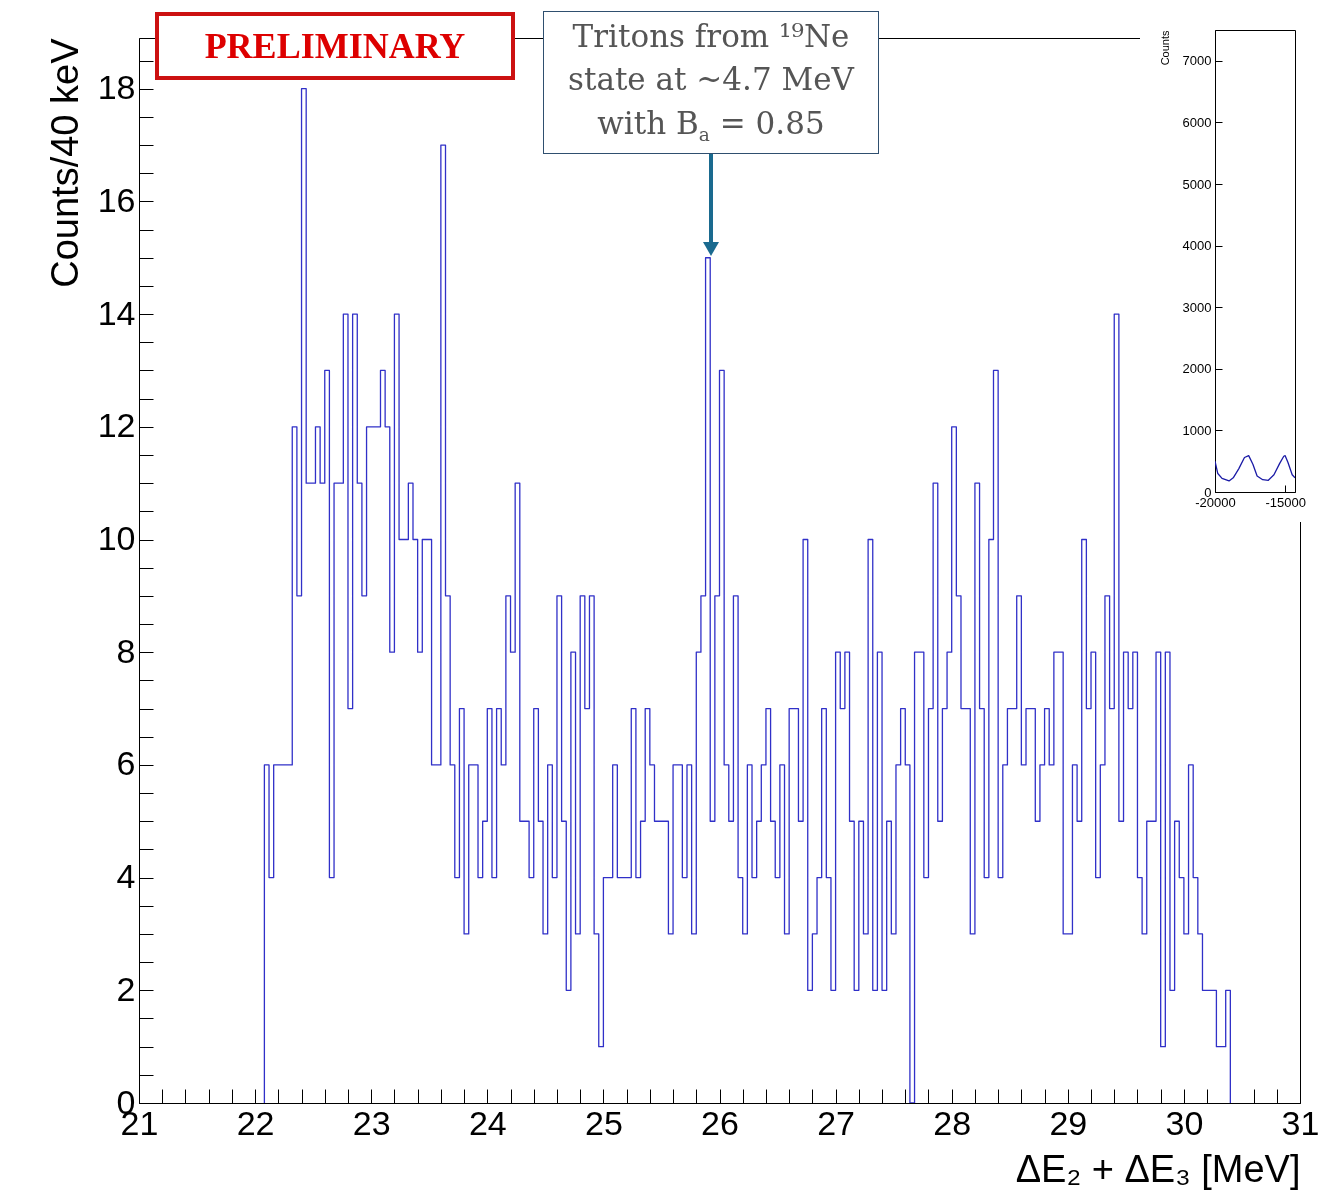 The width and height of the screenshot is (1319, 1201). I want to click on y-tick-label: 1000, so click(1197, 430).